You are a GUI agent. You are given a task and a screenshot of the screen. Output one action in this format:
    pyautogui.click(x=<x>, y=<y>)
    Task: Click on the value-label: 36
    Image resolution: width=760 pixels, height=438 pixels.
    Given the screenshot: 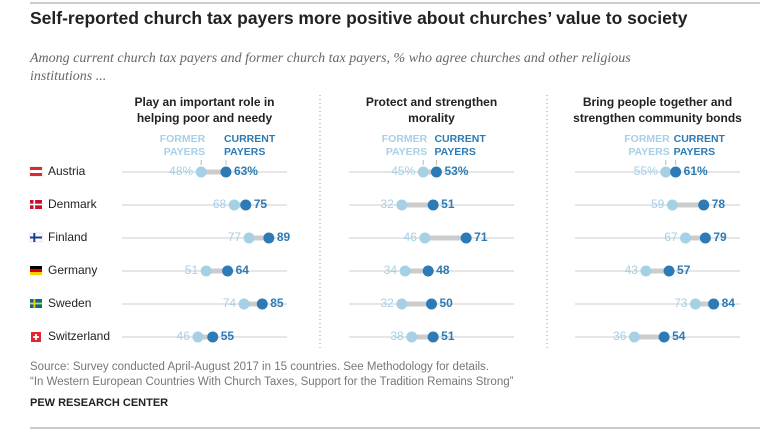 What is the action you would take?
    pyautogui.click(x=620, y=336)
    